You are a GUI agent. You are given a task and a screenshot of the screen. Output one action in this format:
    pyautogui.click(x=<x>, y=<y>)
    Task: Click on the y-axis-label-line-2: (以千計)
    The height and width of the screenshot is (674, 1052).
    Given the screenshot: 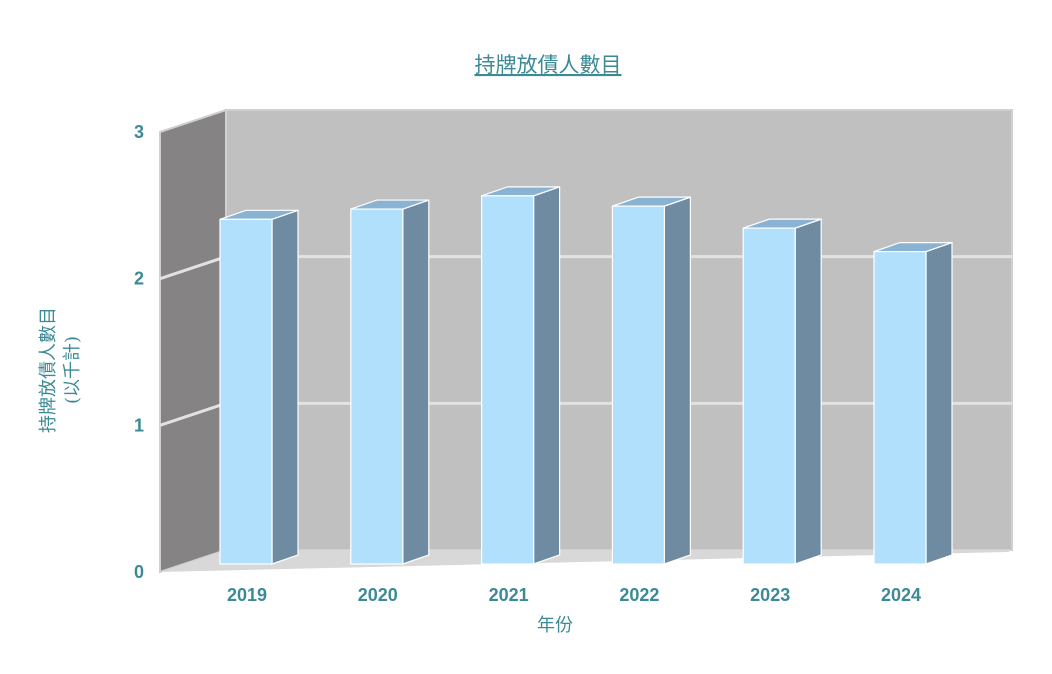 What is the action you would take?
    pyautogui.click(x=72, y=370)
    